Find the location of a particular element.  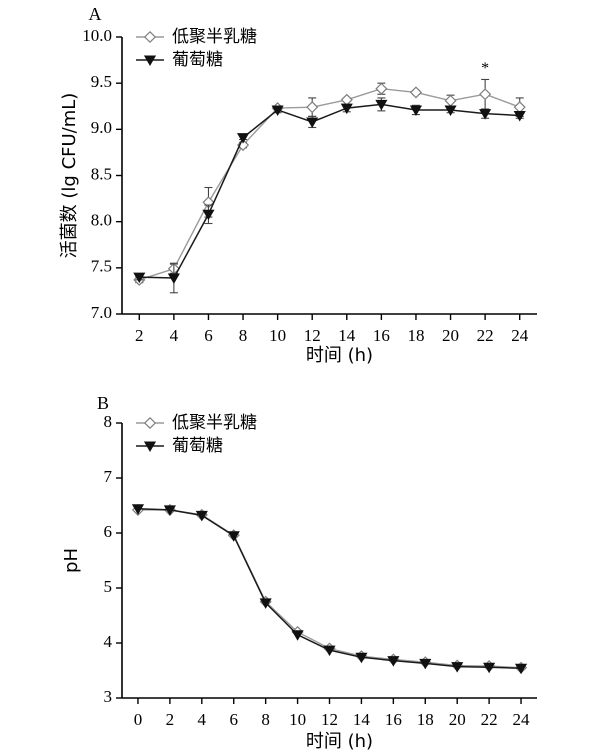

series-line is located at coordinates (329, 191).